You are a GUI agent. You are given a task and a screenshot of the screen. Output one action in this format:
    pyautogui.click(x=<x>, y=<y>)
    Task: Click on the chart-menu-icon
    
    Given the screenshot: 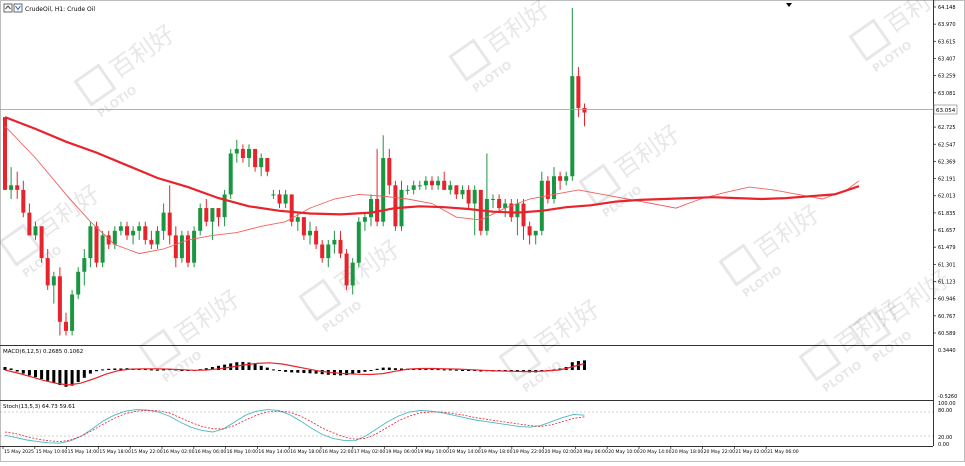 What is the action you would take?
    pyautogui.click(x=8, y=8)
    